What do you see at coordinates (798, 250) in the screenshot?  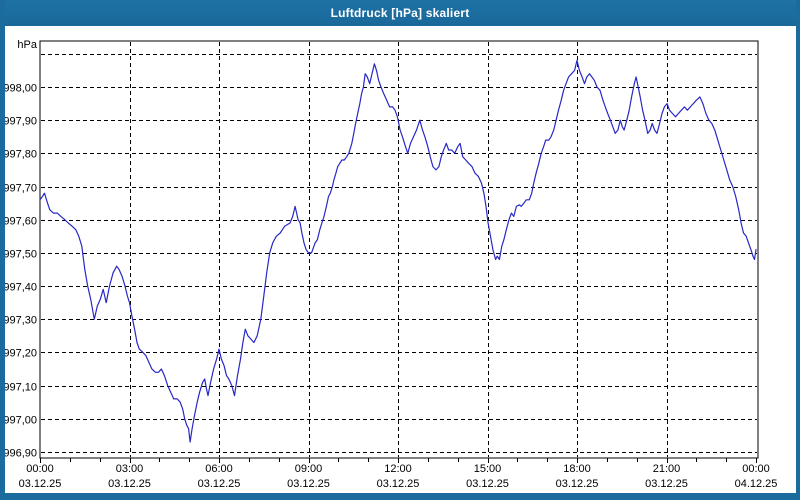 I see `window-frame-right` at bounding box center [798, 250].